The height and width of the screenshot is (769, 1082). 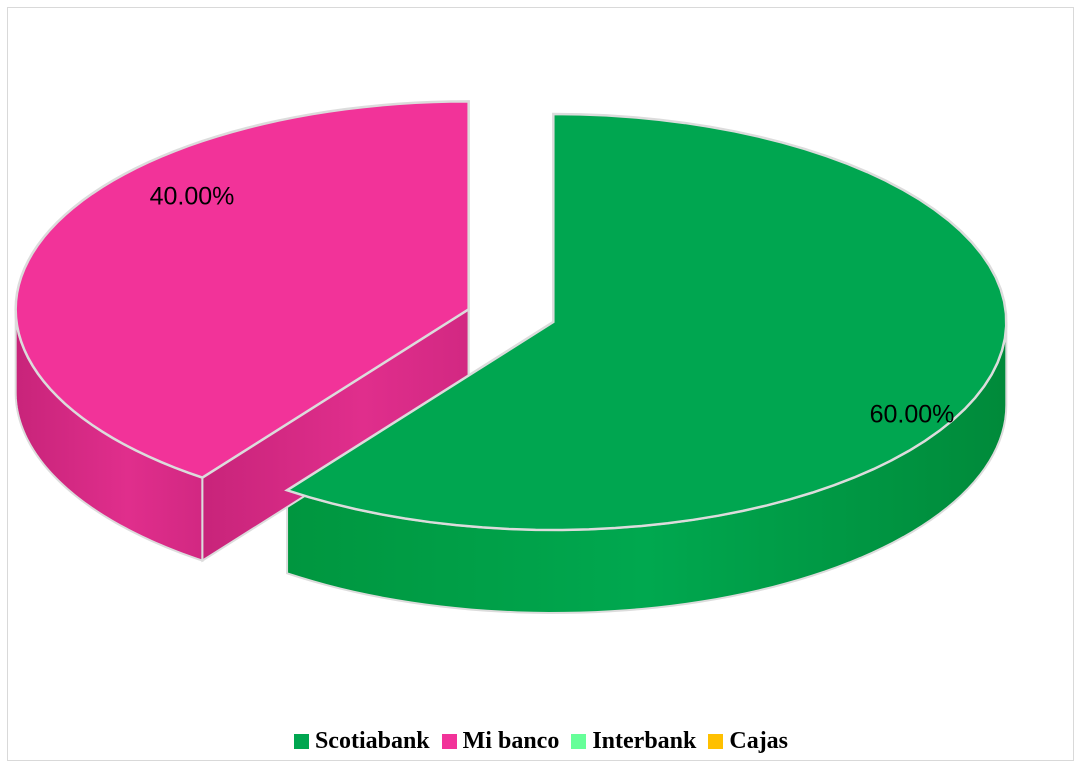 I want to click on legend-item-scotiabank: Scotiabank, so click(x=361, y=741).